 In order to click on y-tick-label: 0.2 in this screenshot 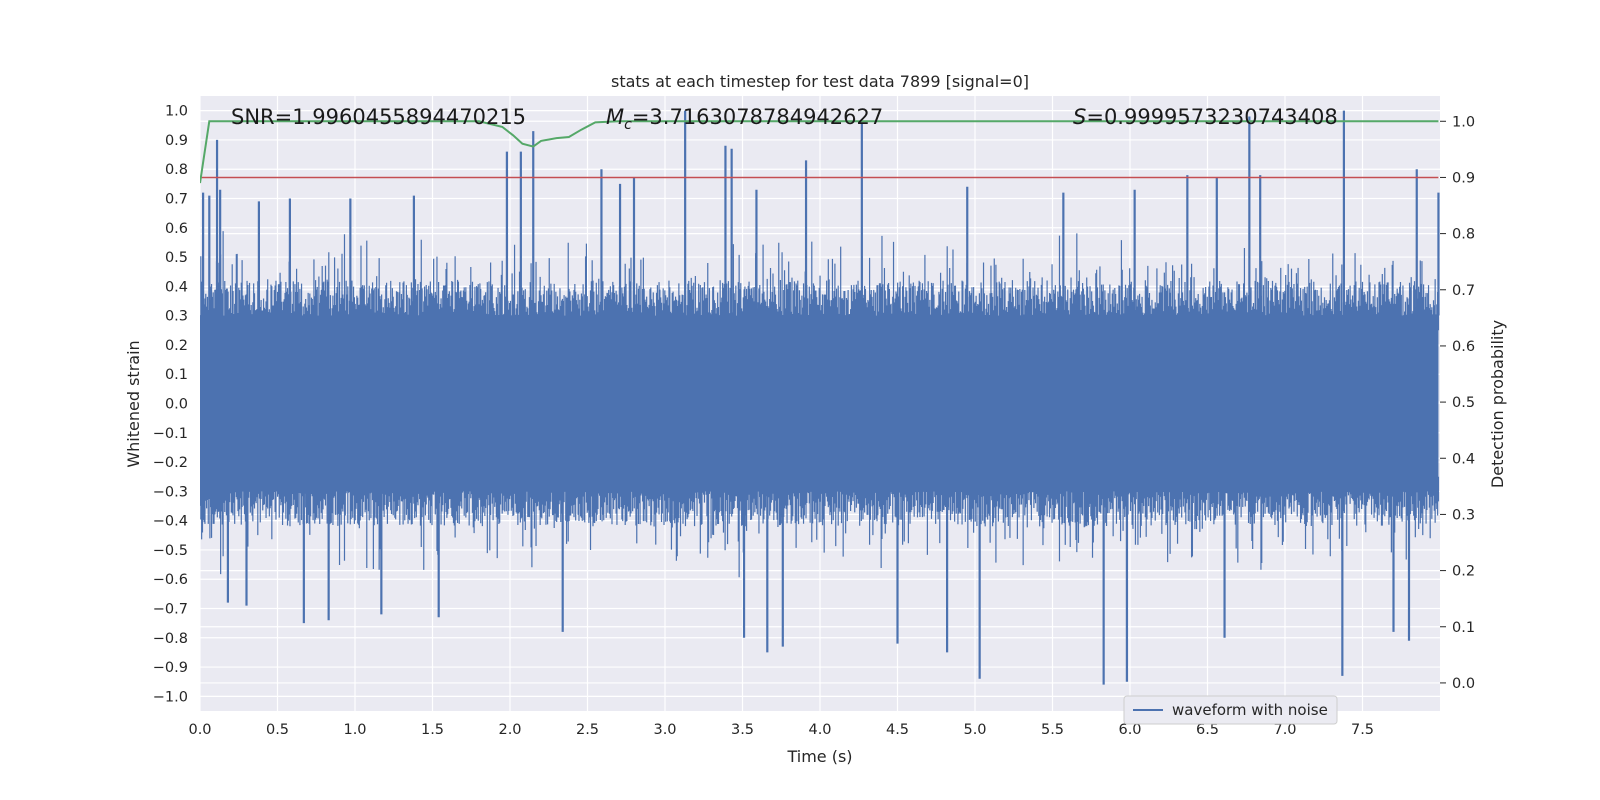, I will do `click(176, 346)`.